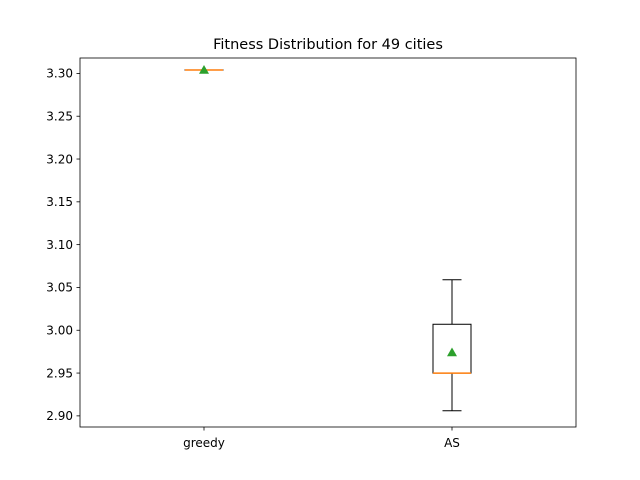 The height and width of the screenshot is (480, 640). What do you see at coordinates (59, 74) in the screenshot?
I see `y-tick-label: 3.30` at bounding box center [59, 74].